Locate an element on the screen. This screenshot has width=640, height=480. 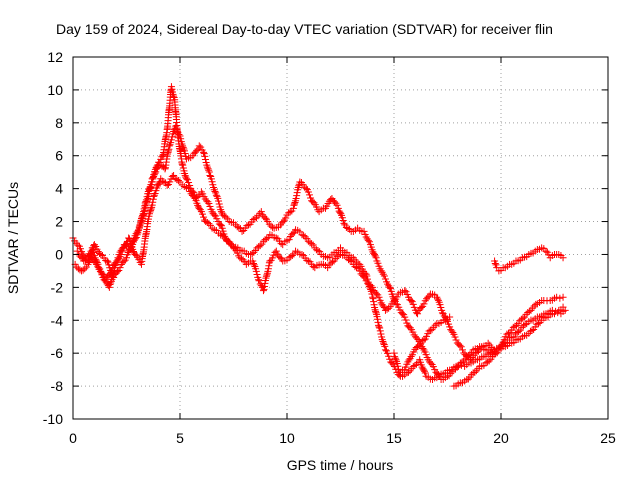
x-tick-label: 5 is located at coordinates (180, 438).